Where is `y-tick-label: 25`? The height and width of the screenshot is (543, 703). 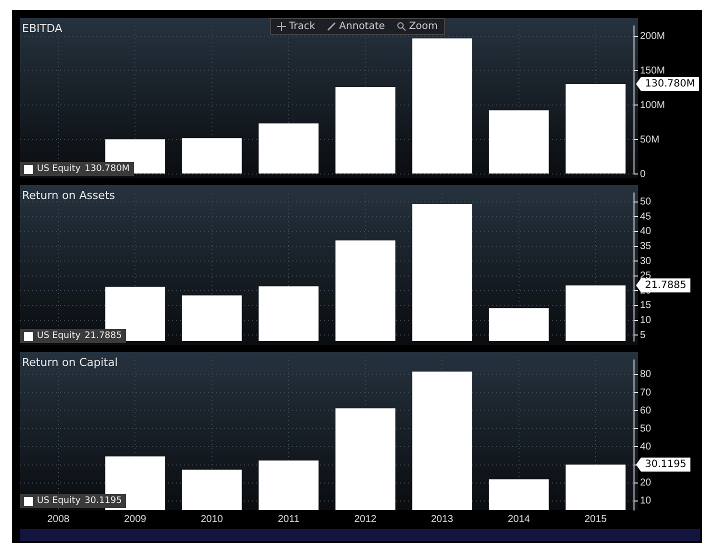
y-tick-label: 25 is located at coordinates (646, 276).